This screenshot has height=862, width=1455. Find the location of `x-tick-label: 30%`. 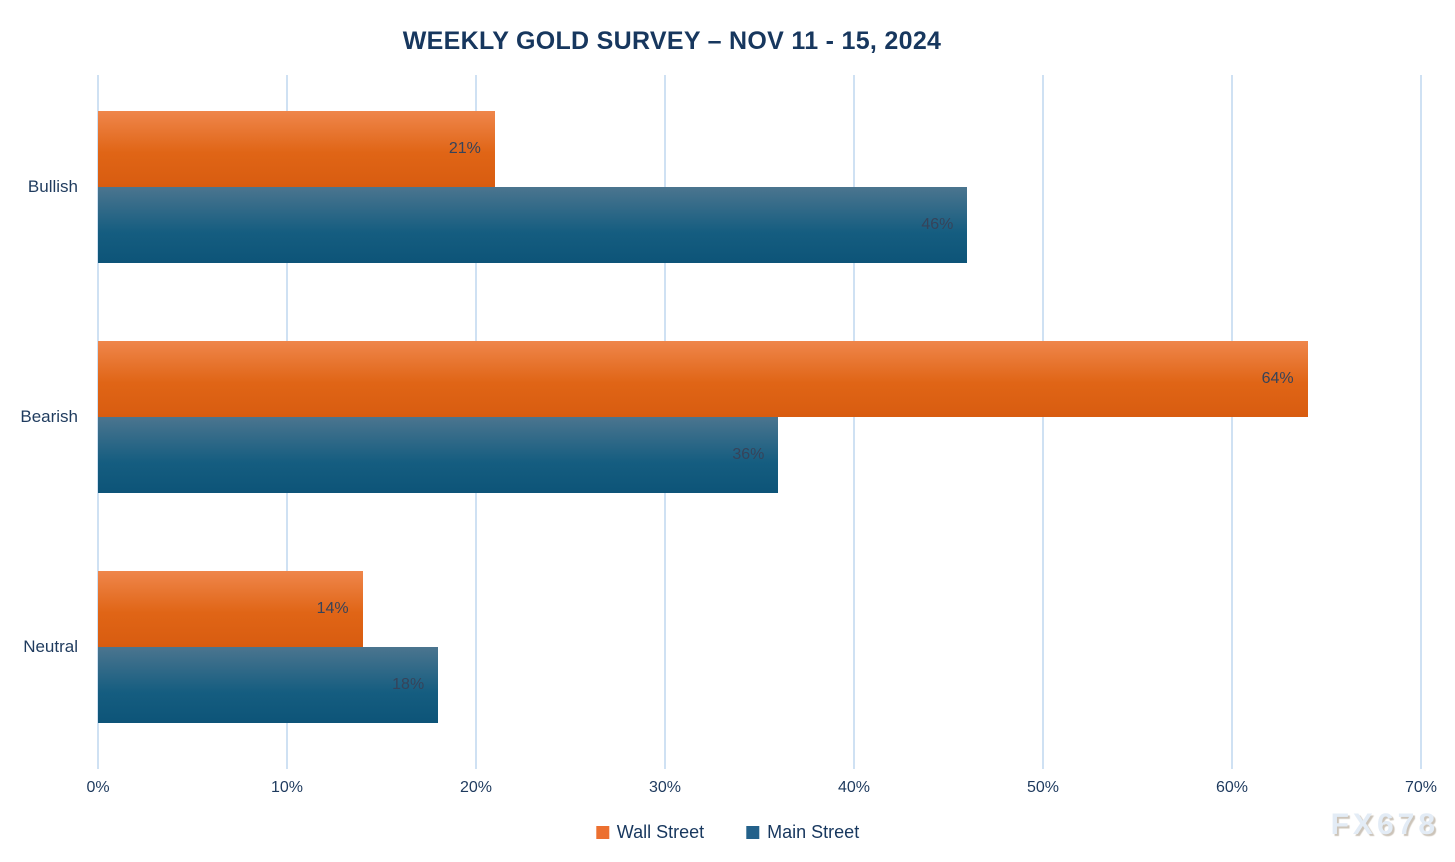

x-tick-label: 30% is located at coordinates (665, 787).